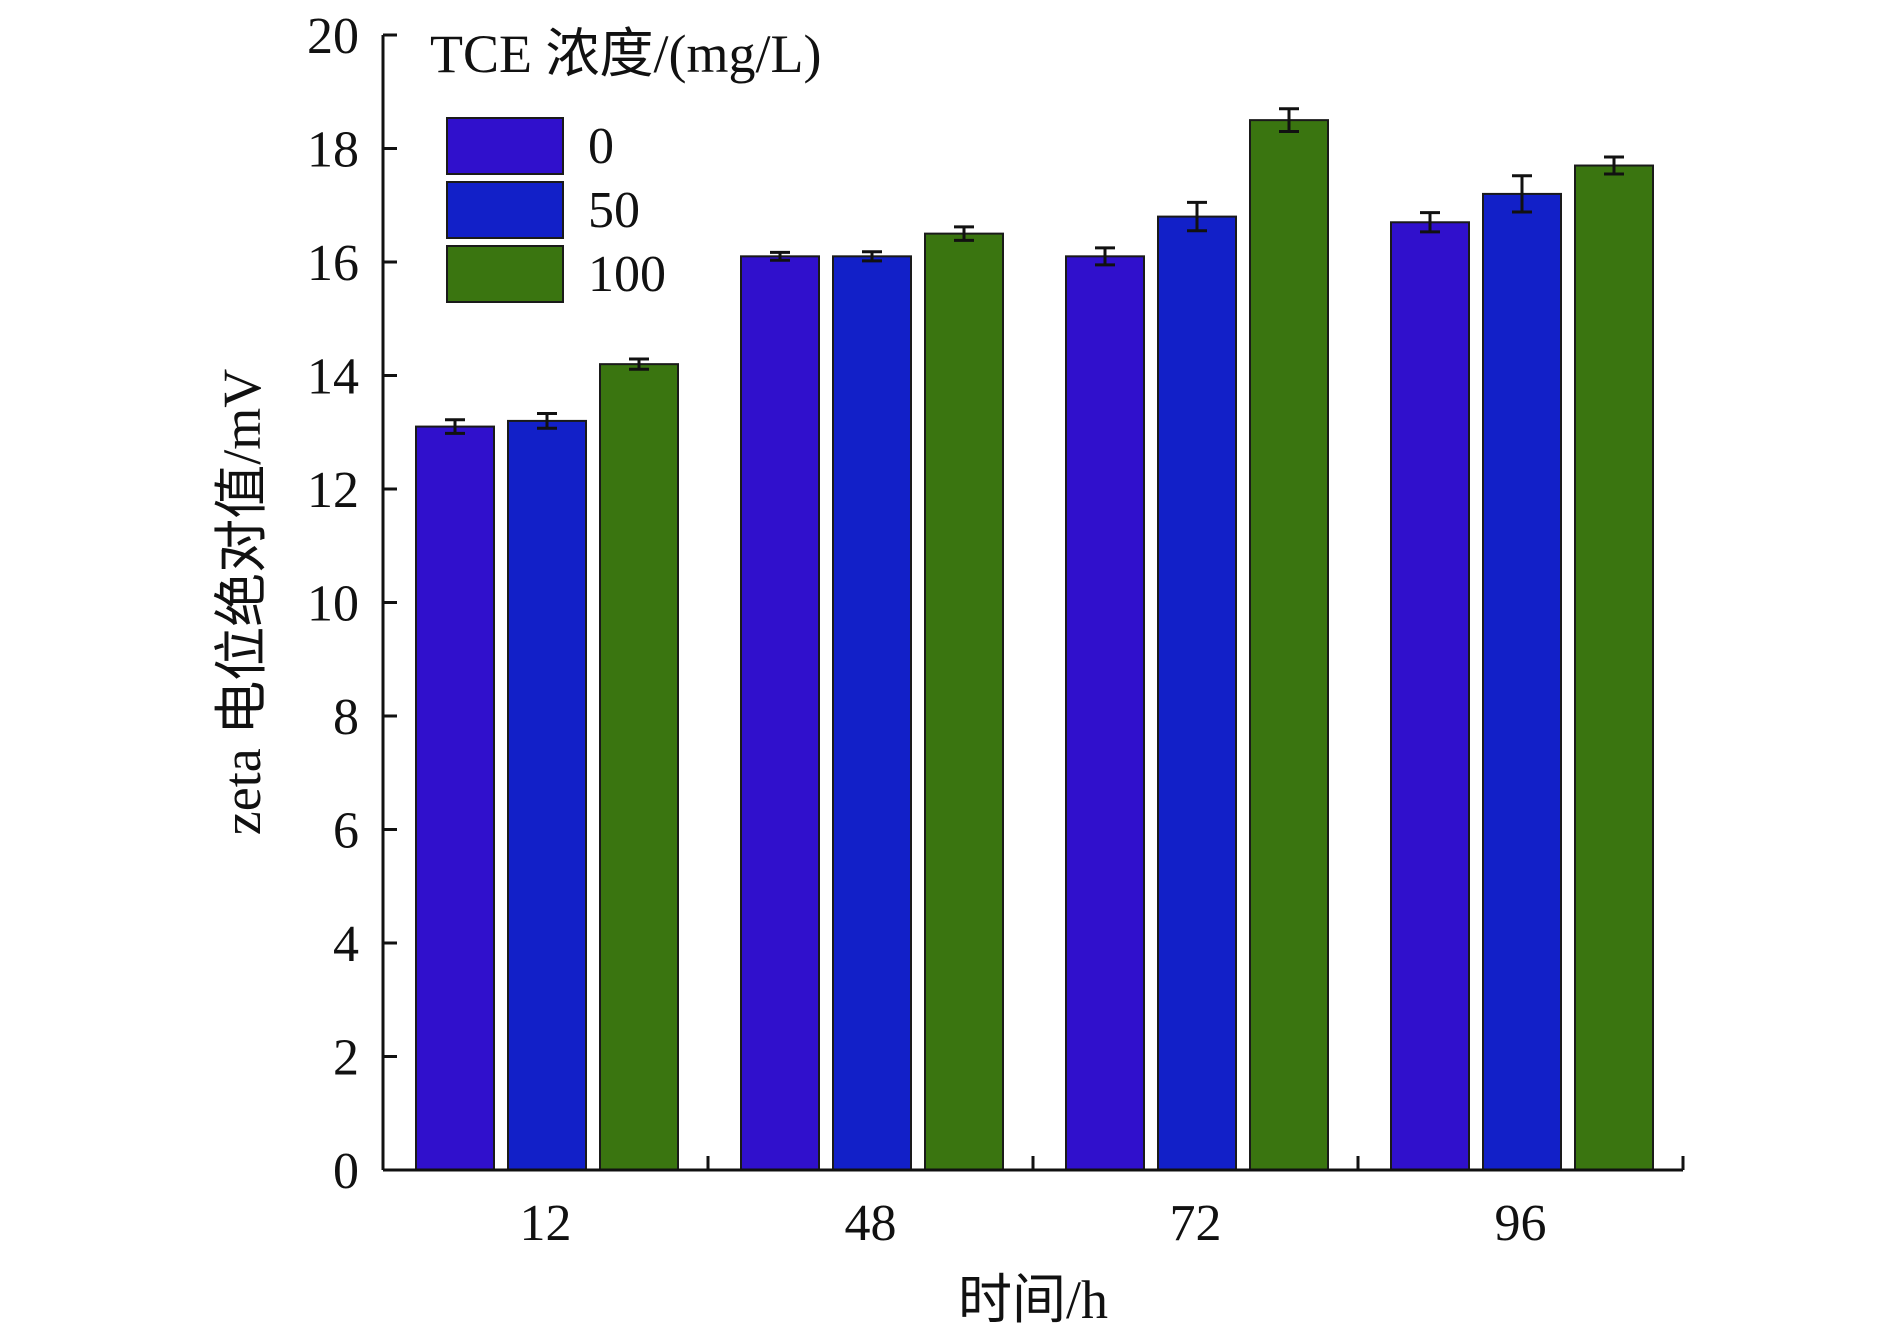 The height and width of the screenshot is (1339, 1890). What do you see at coordinates (346, 717) in the screenshot?
I see `y-tick-label: 8` at bounding box center [346, 717].